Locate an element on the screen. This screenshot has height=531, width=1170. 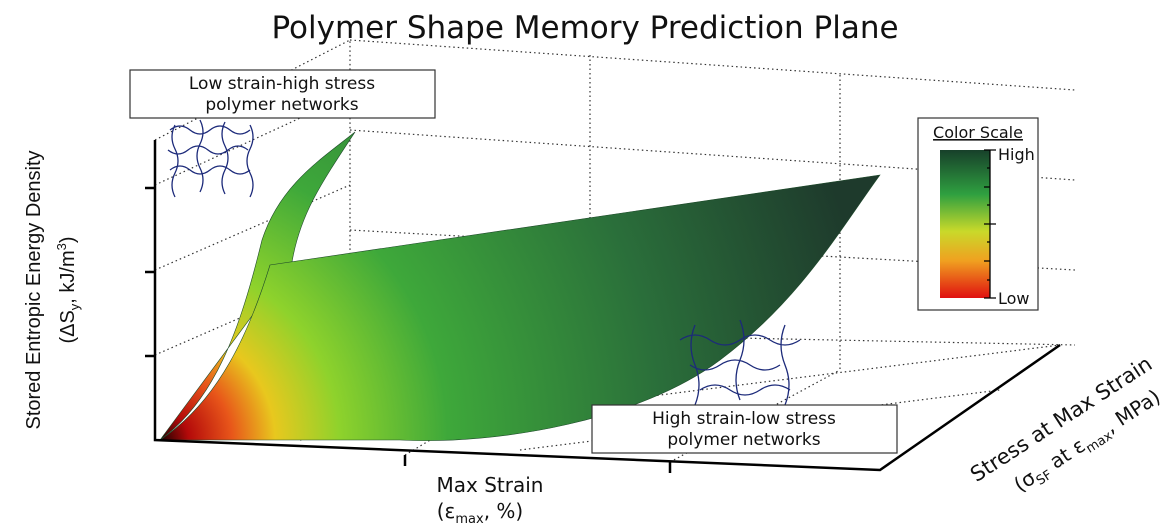
label-part: (ΔS is located at coordinates (68, 326).